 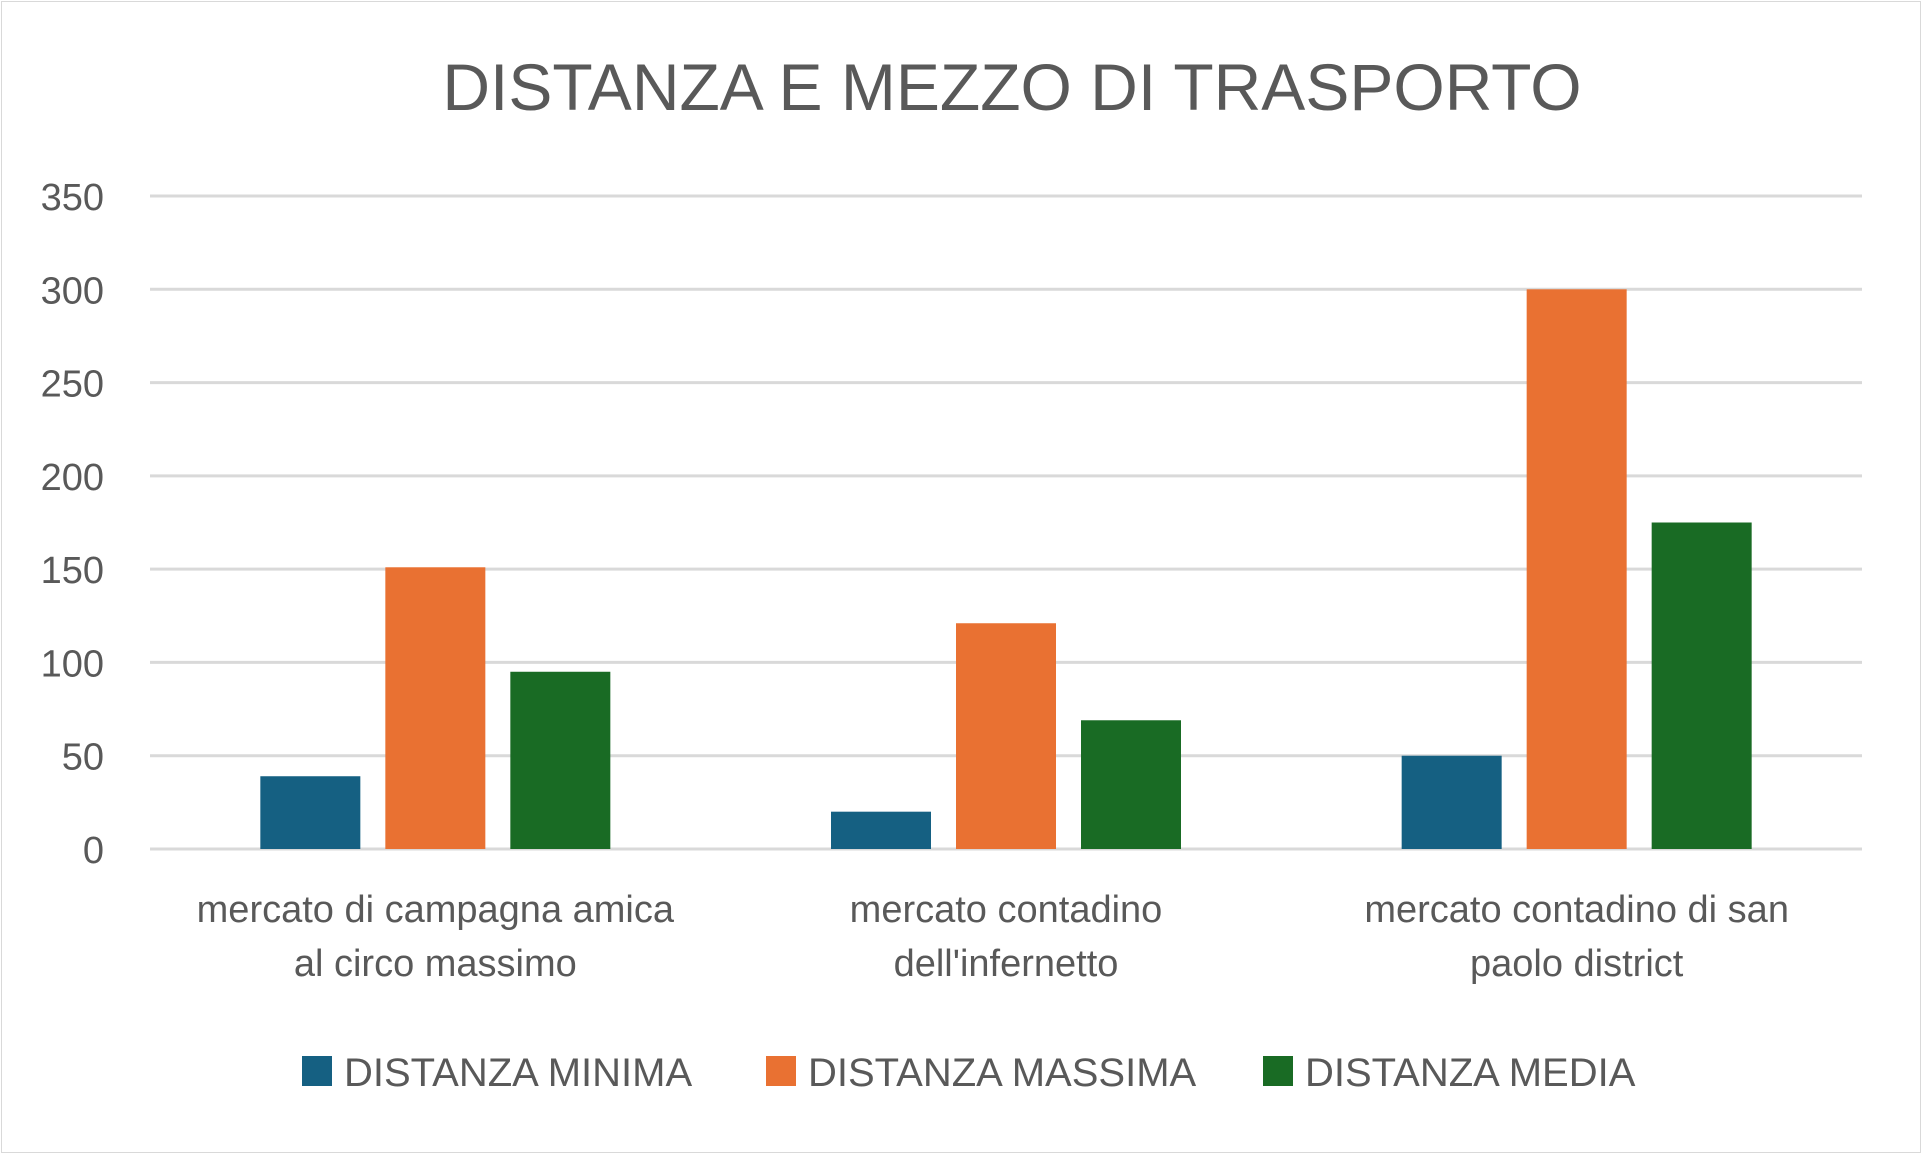 What do you see at coordinates (1577, 964) in the screenshot?
I see `x-category-label: paolo district` at bounding box center [1577, 964].